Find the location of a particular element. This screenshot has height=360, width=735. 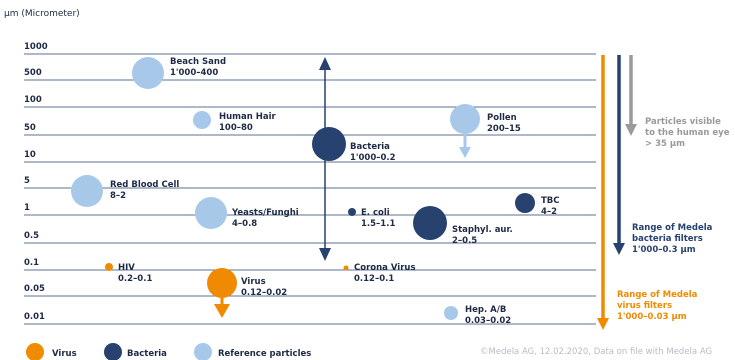

bacteria-marker is located at coordinates (329, 144).